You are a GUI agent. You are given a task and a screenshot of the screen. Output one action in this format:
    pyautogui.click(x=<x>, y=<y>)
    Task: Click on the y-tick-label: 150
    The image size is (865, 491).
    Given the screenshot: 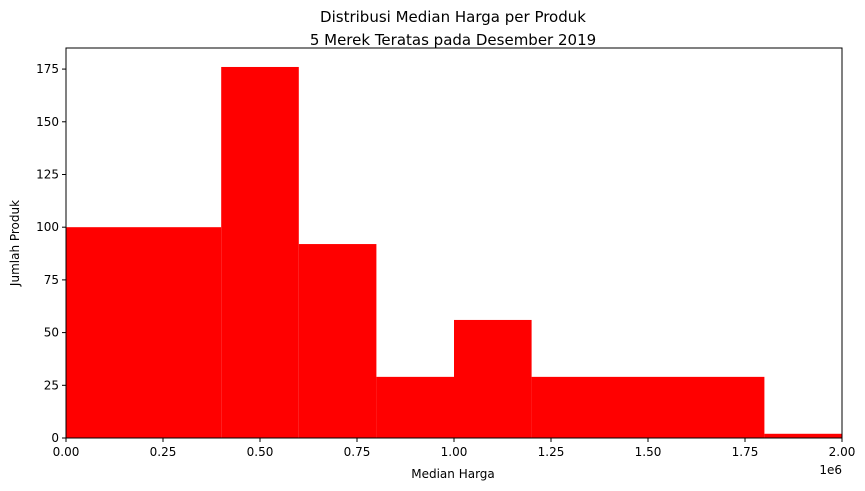 What is the action you would take?
    pyautogui.click(x=47, y=122)
    